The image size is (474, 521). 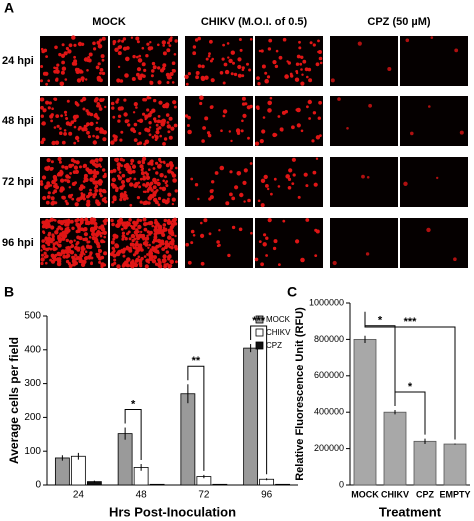 What do you see at coordinates (434, 182) in the screenshot?
I see `micrograph` at bounding box center [434, 182].